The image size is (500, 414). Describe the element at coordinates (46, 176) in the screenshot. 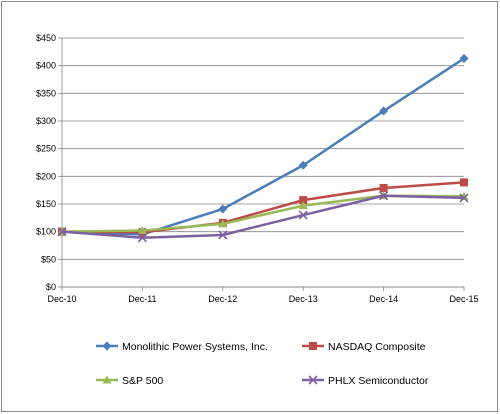

I see `y-tick-label: $200` at that location.